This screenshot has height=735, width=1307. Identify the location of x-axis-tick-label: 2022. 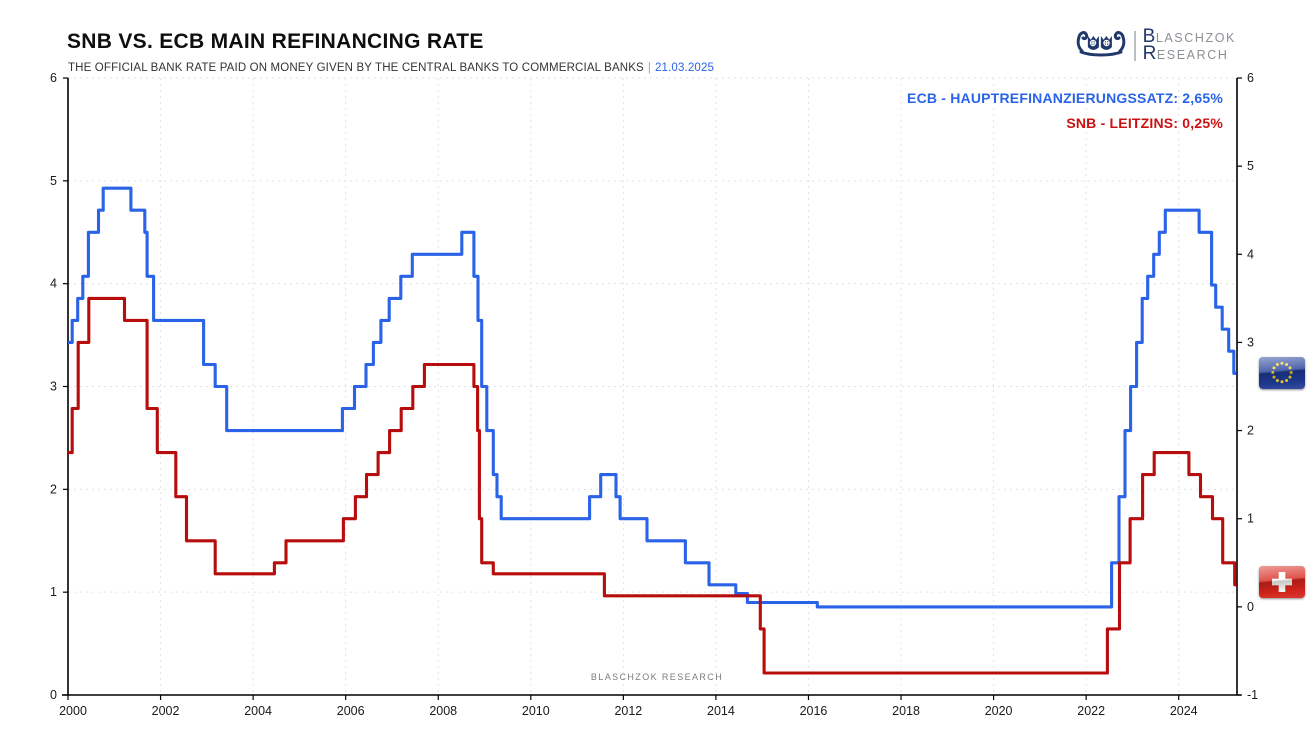
(1091, 711).